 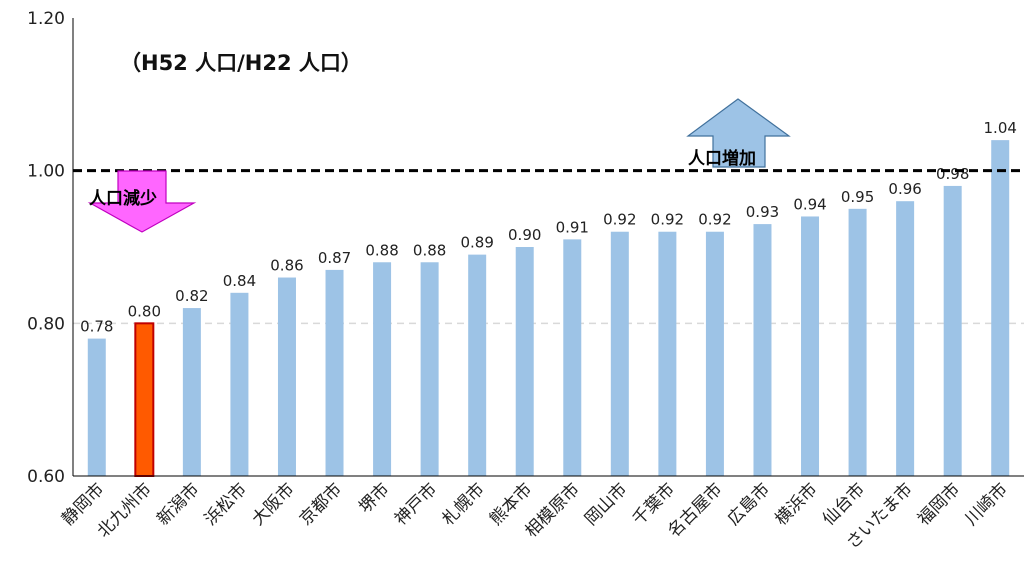 I want to click on data-label: 0.95, so click(x=857, y=197).